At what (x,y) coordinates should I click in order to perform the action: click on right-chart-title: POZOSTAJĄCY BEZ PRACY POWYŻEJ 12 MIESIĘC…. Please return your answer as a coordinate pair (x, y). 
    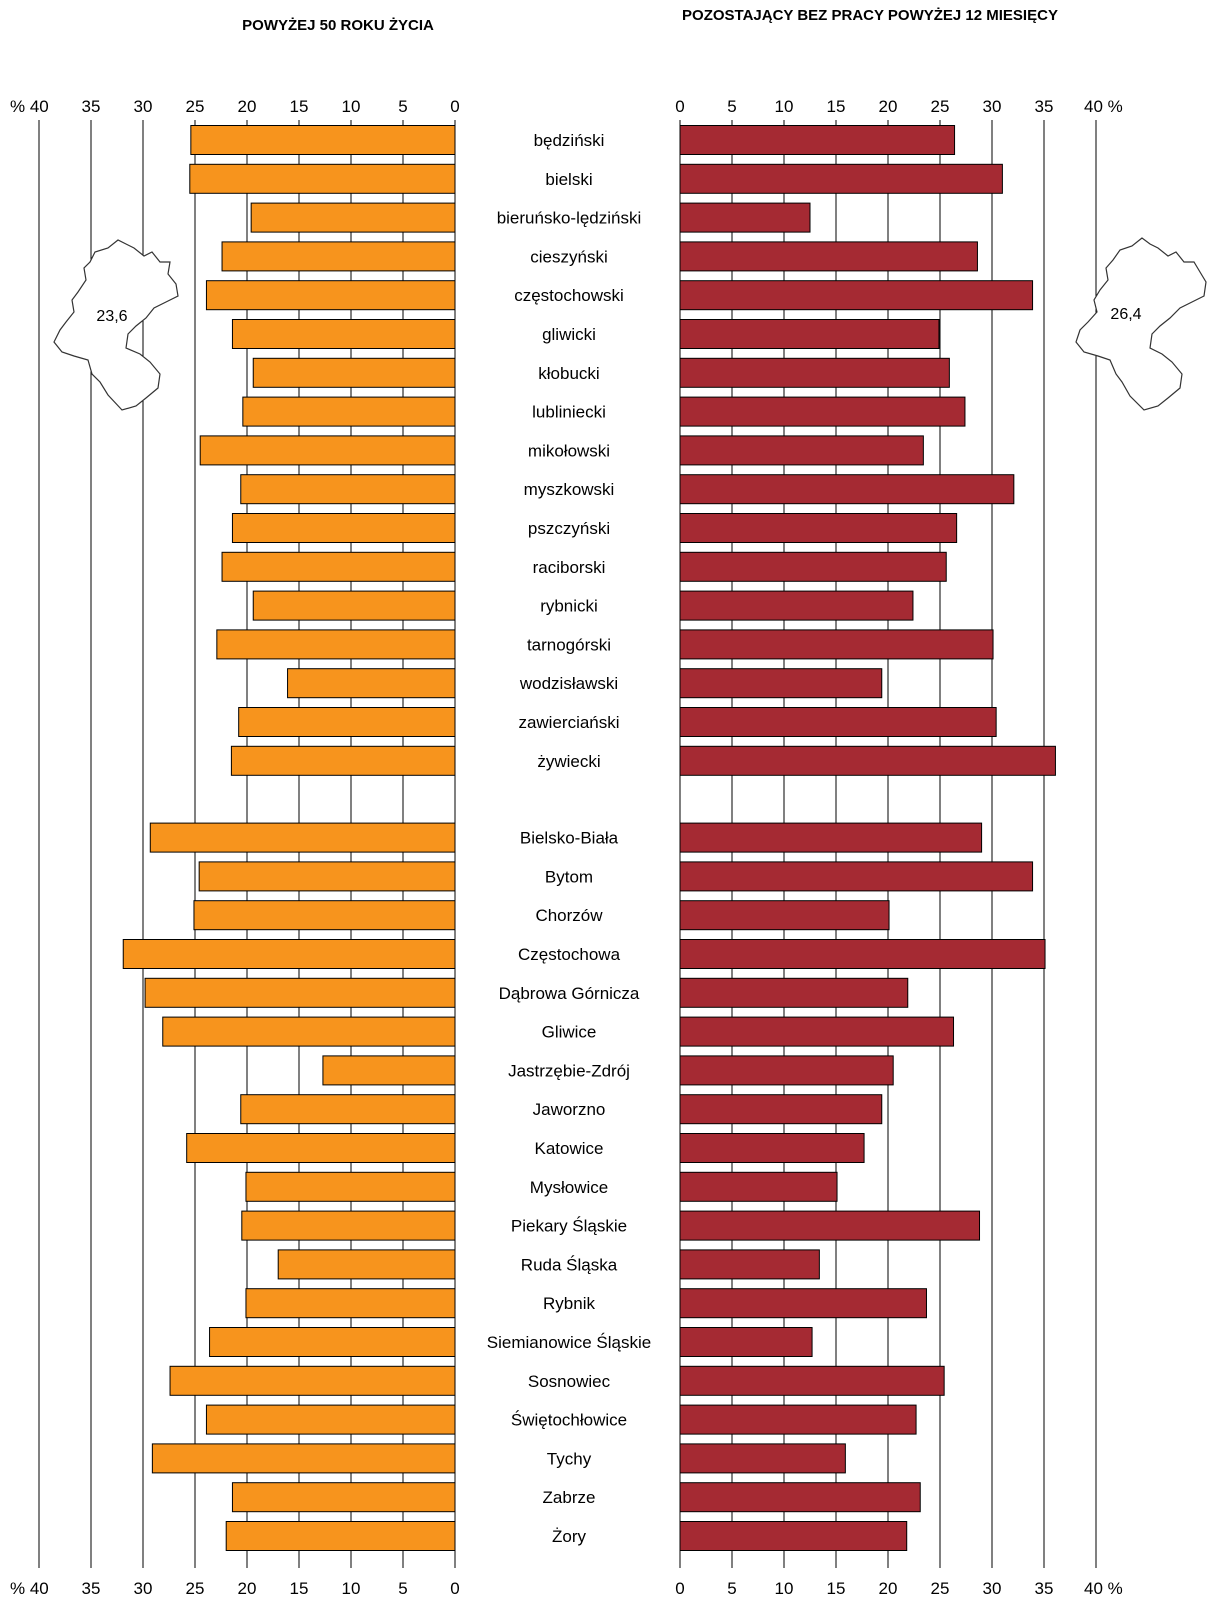
    Looking at the image, I should click on (870, 15).